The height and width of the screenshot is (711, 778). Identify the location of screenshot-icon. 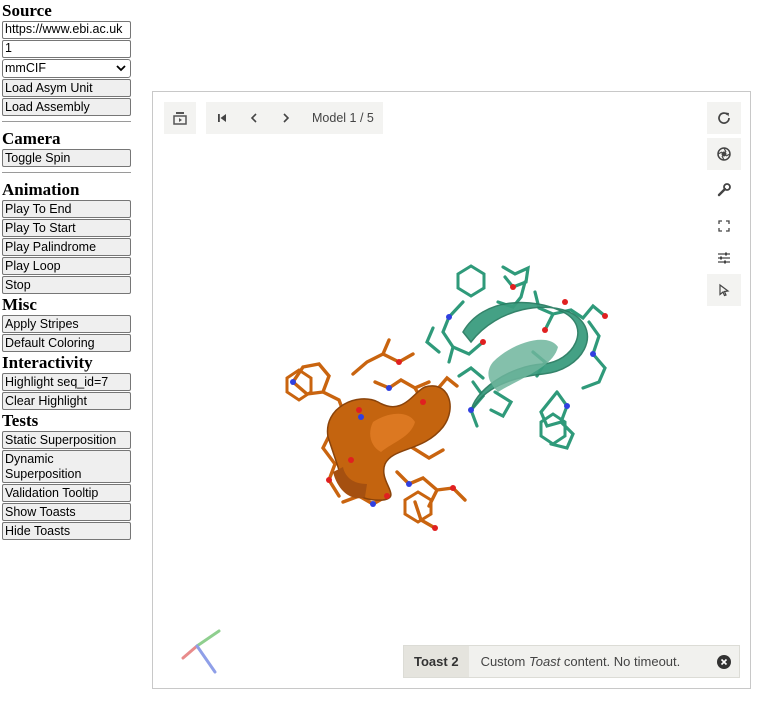
(724, 154).